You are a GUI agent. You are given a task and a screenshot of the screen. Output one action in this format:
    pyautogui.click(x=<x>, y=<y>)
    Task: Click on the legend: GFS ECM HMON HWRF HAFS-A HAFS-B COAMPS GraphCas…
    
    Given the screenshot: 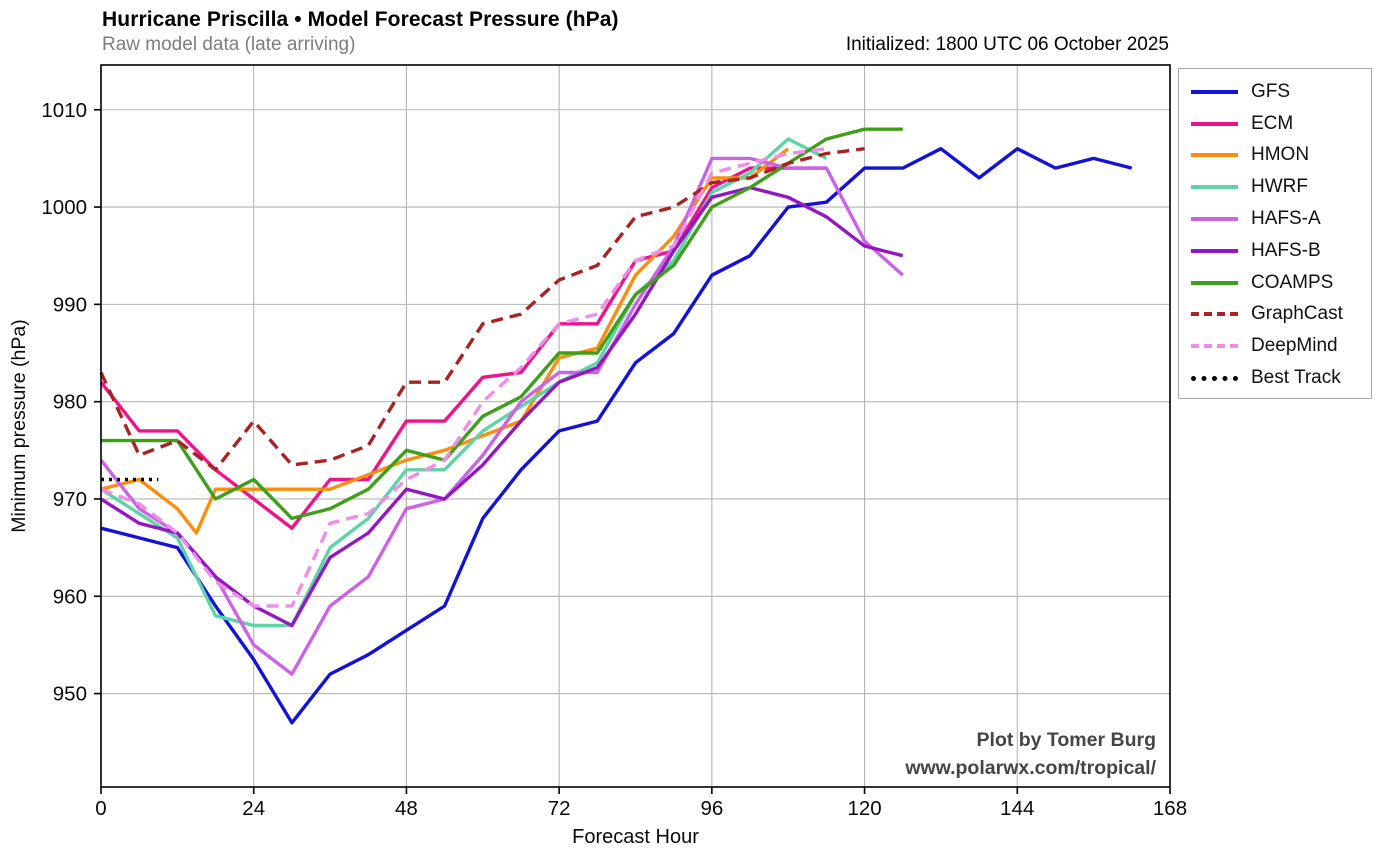 What is the action you would take?
    pyautogui.click(x=1275, y=233)
    